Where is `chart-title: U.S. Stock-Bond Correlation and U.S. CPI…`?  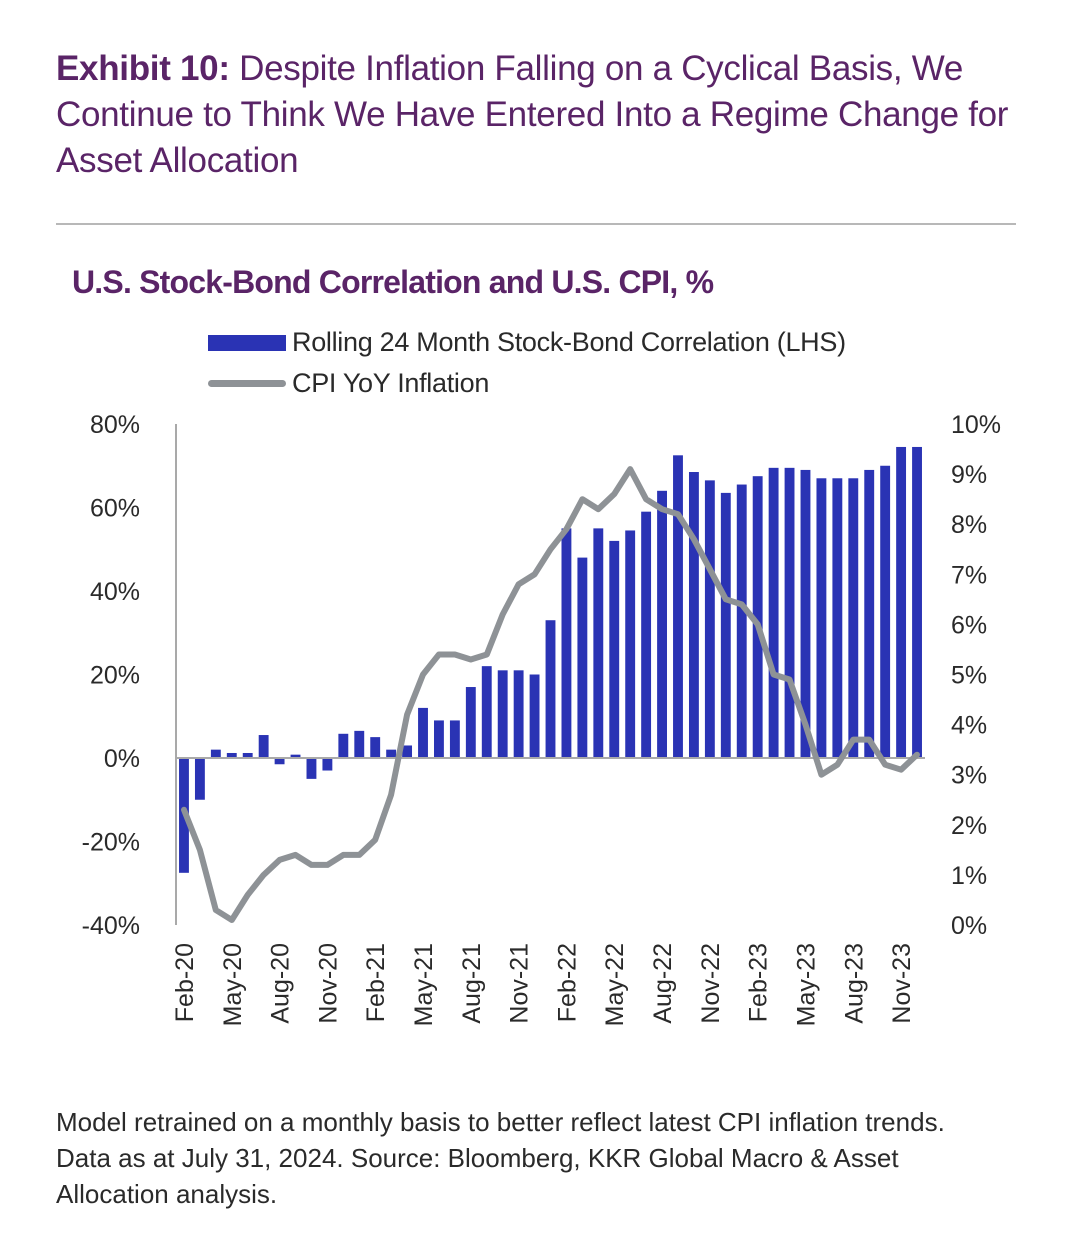
chart-title: U.S. Stock-Bond Correlation and U.S. CPI… is located at coordinates (393, 282).